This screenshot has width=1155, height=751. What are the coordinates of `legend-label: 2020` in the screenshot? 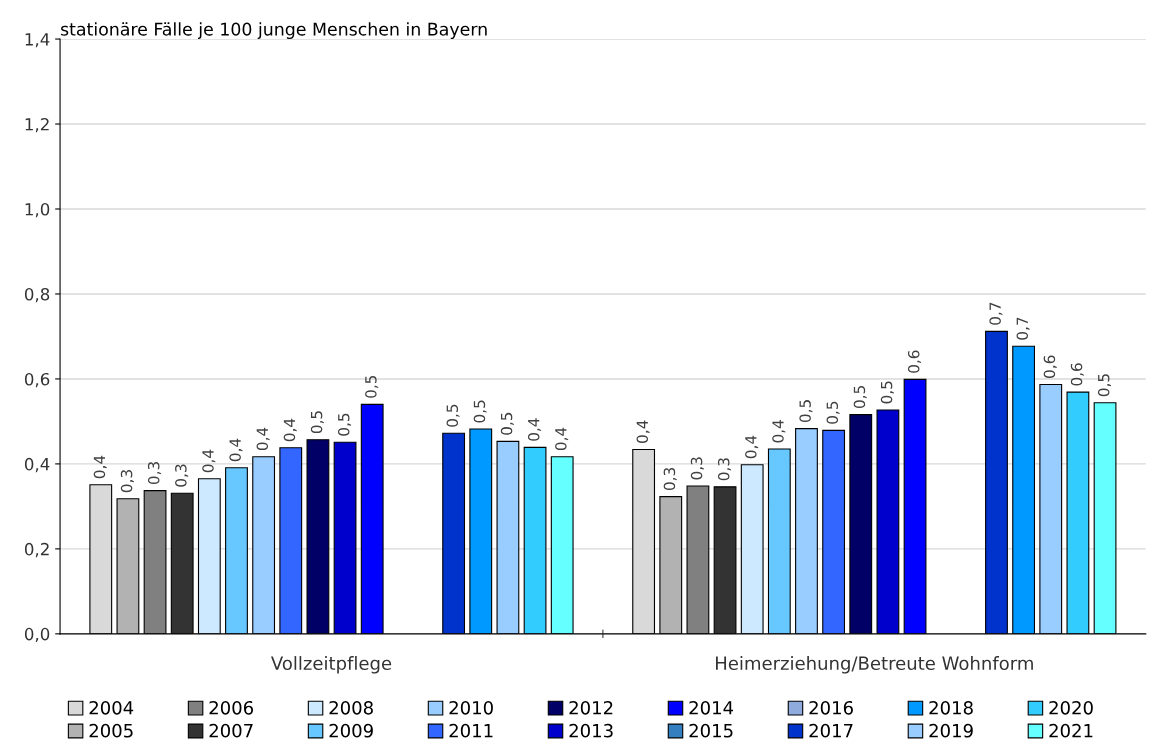 It's located at (1071, 707).